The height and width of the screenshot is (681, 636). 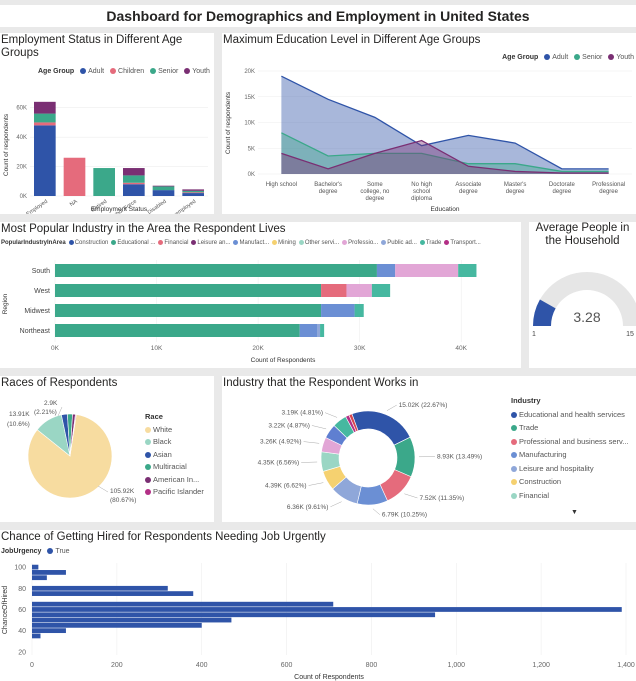 What do you see at coordinates (461, 348) in the screenshot?
I see `industry-area-xtick: 40K` at bounding box center [461, 348].